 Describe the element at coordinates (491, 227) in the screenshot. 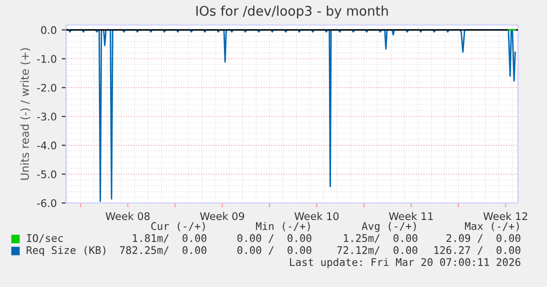

I see `text: Max (-/+)` at that location.